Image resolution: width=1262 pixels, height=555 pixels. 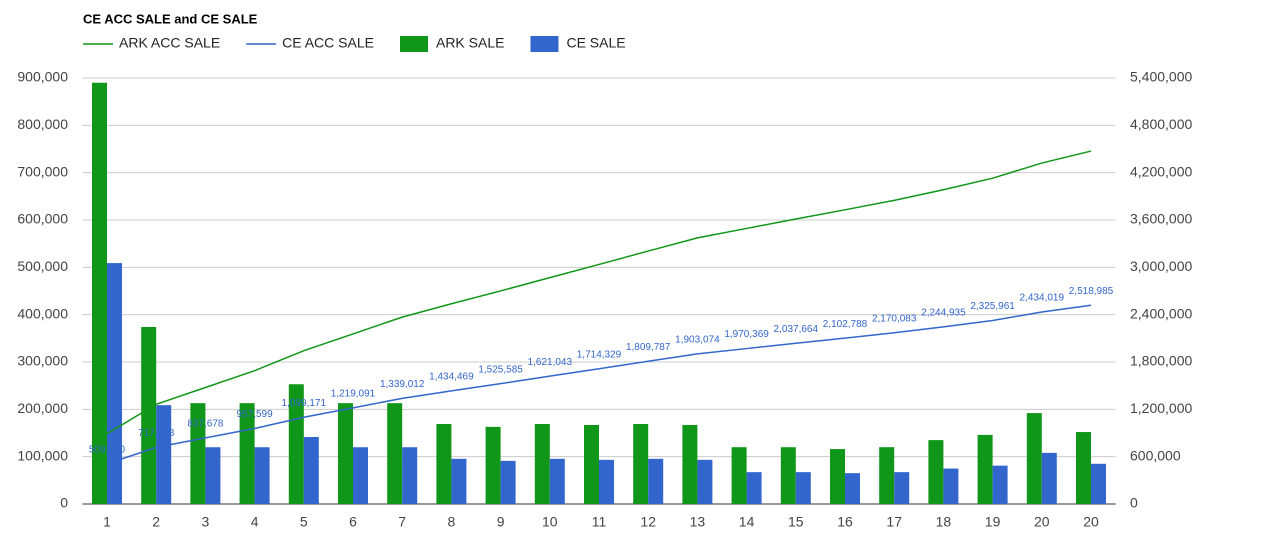 I want to click on legend-label: ARK ACC SALE, so click(x=169, y=43).